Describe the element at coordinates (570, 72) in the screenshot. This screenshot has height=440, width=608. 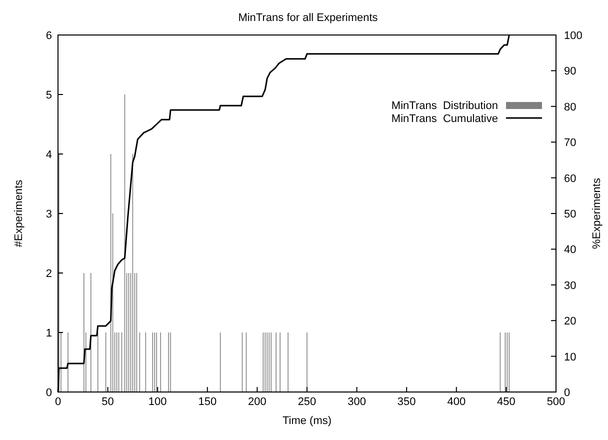
I see `y2-tick-label: 90` at that location.